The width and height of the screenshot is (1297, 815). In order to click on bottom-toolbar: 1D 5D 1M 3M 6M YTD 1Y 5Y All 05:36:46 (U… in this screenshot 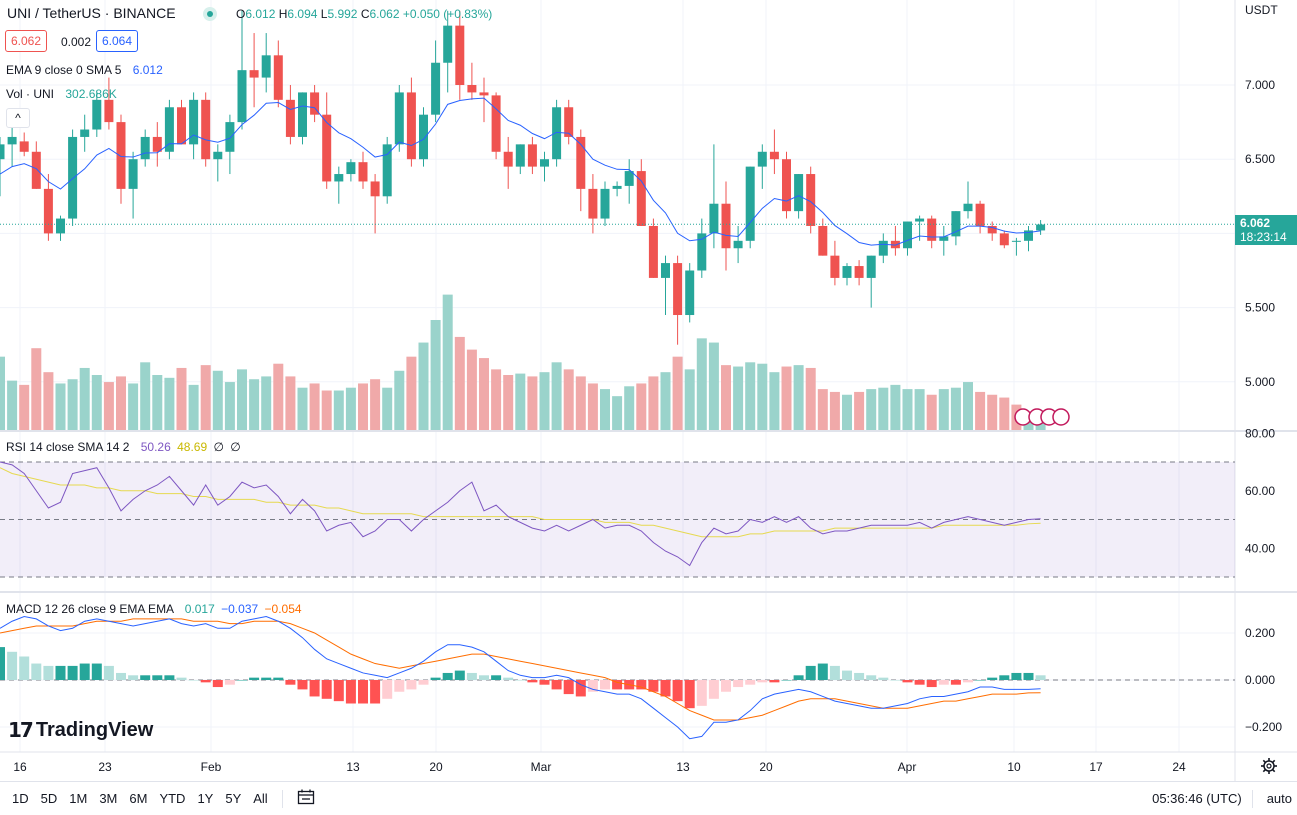, I will do `click(648, 798)`.